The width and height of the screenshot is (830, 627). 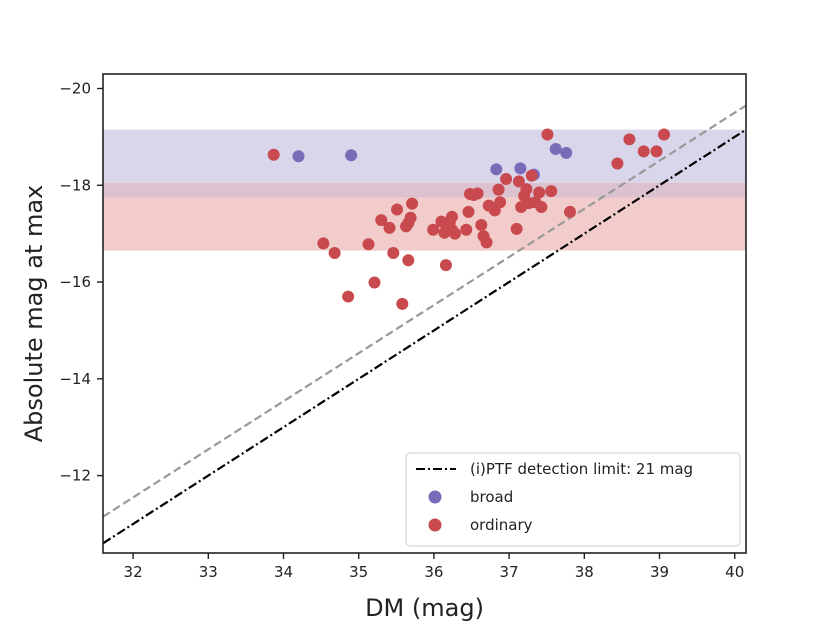 I want to click on x-tick-label: 38, so click(x=584, y=572).